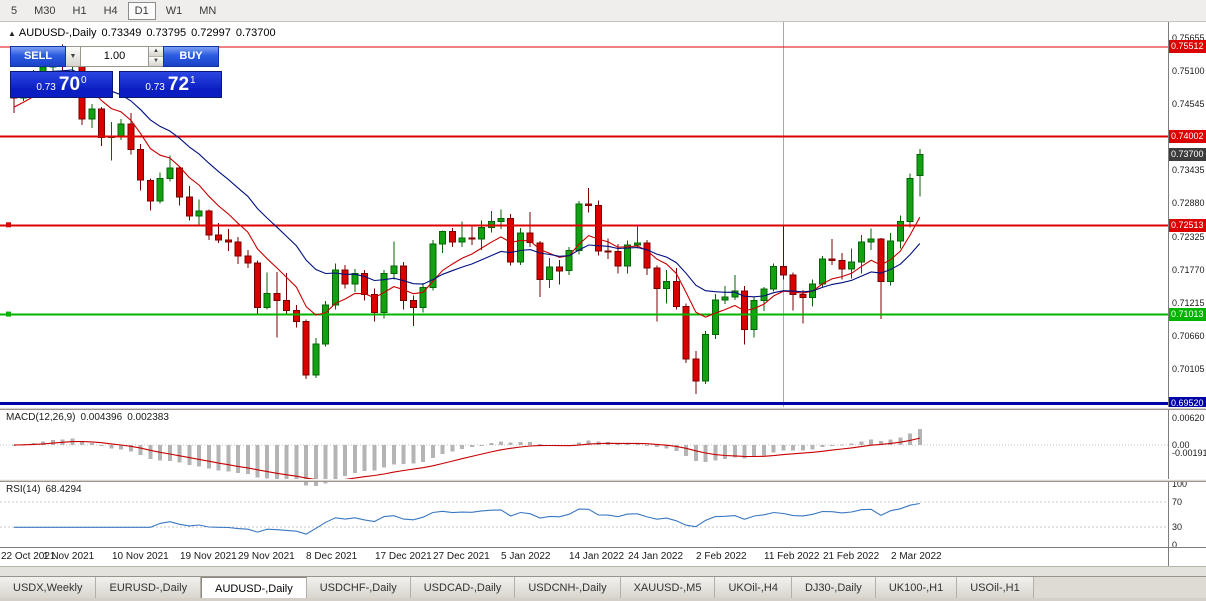 The image size is (1206, 601). What do you see at coordinates (1188, 170) in the screenshot?
I see `price-tick: 0.73435` at bounding box center [1188, 170].